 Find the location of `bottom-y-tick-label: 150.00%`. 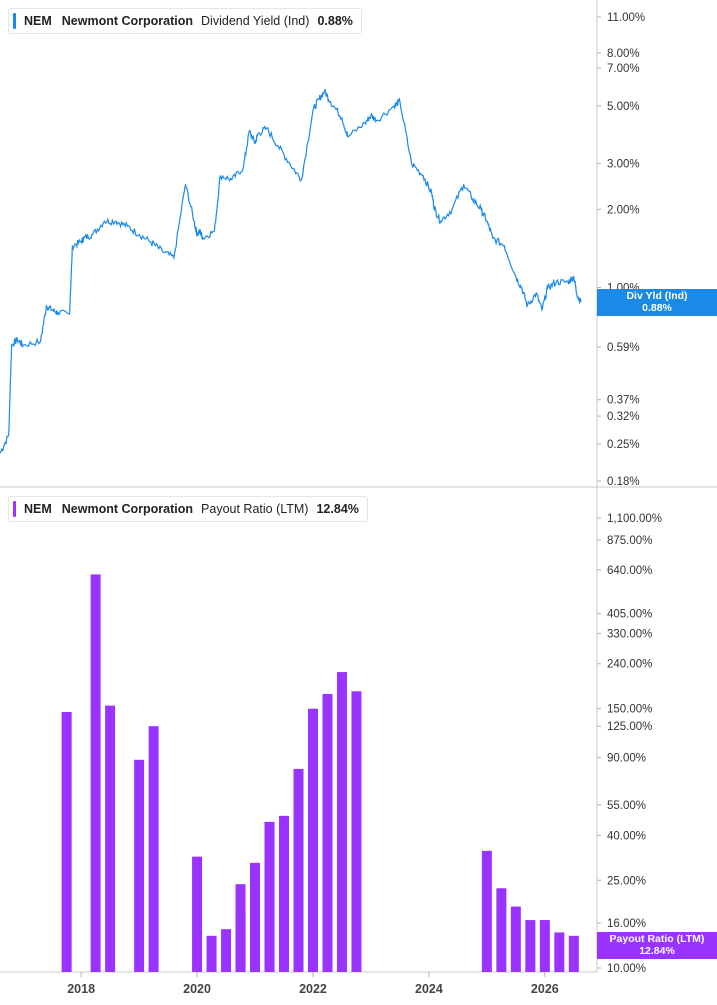

bottom-y-tick-label: 150.00% is located at coordinates (629, 710).